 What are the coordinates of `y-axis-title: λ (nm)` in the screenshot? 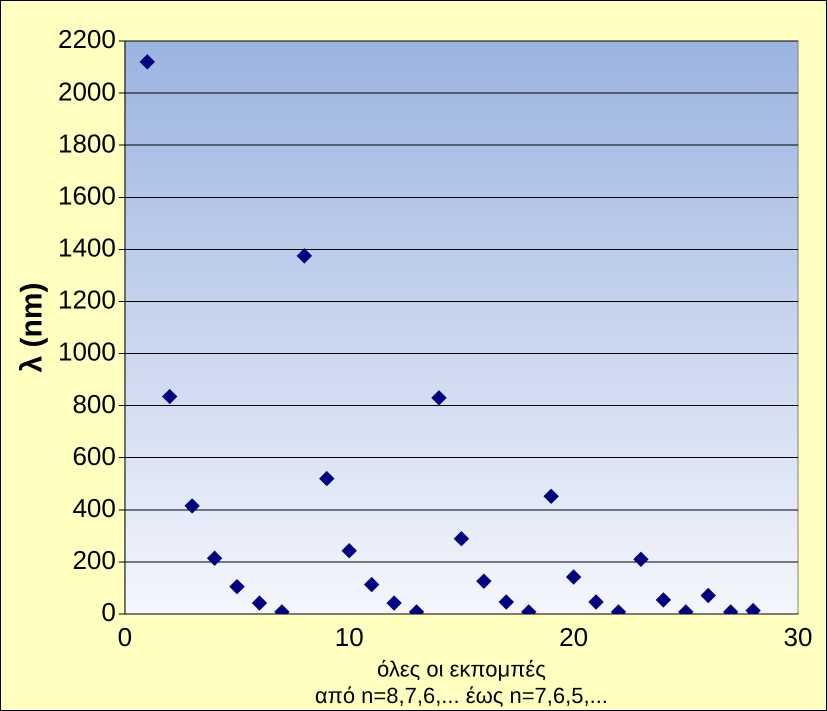 It's located at (31, 327).